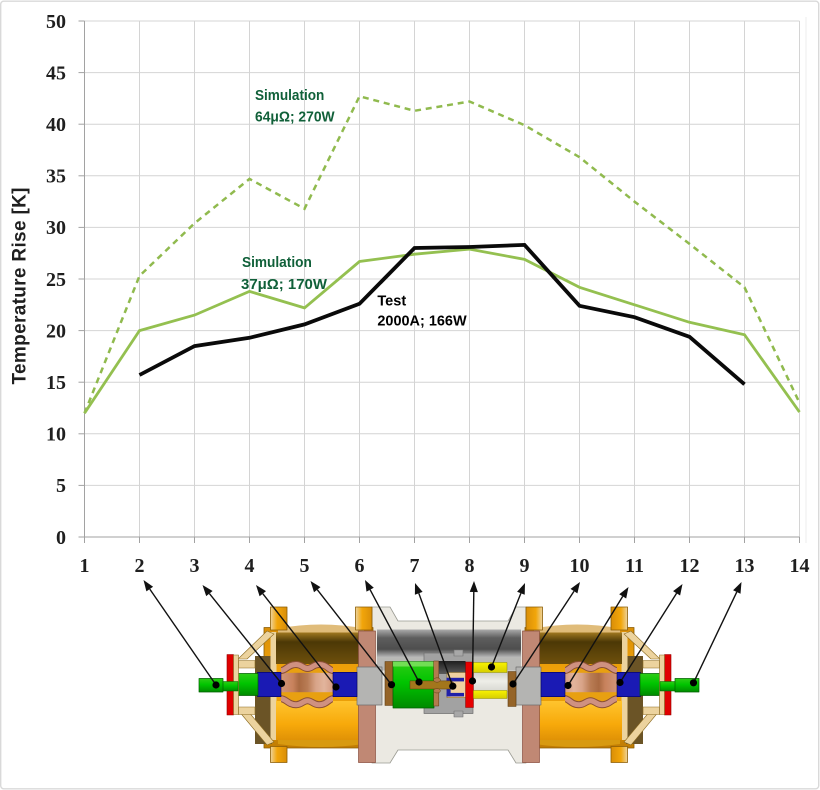 The width and height of the screenshot is (820, 790). What do you see at coordinates (360, 566) in the screenshot?
I see `svg-text: 6` at bounding box center [360, 566].